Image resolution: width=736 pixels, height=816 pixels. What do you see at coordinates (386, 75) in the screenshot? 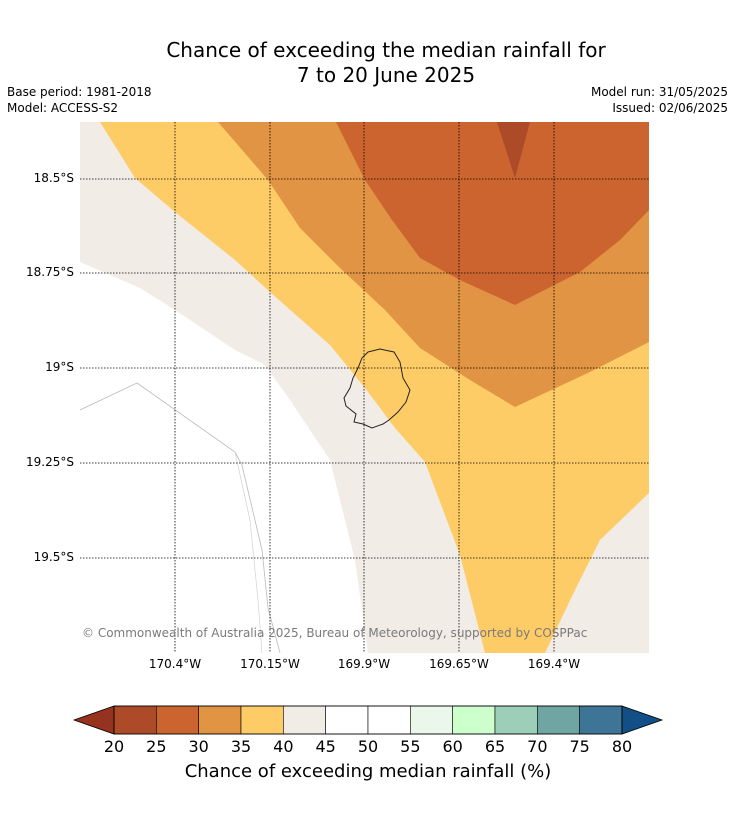
I see `title-line-2: 7 to 20 June 2025` at bounding box center [386, 75].